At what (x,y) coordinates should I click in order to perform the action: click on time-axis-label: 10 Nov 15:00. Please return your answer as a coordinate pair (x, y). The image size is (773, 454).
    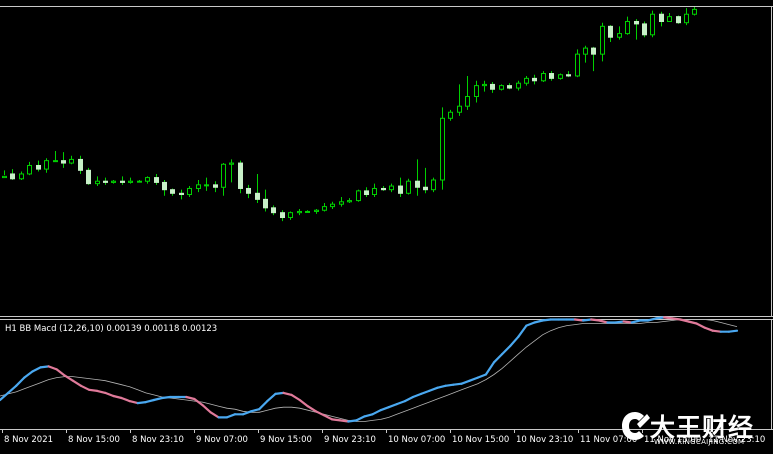
    Looking at the image, I should click on (480, 440).